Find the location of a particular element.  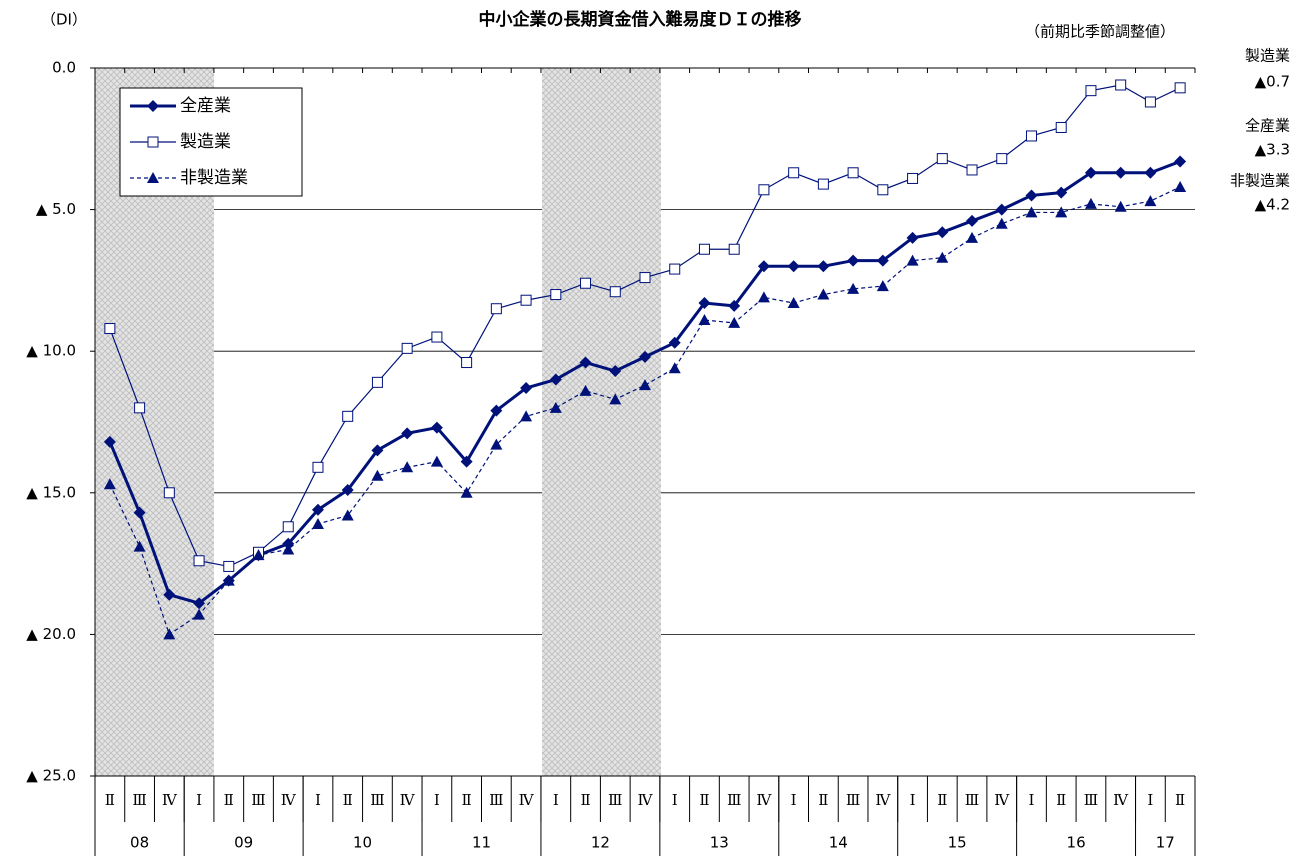

x-group-label: 16 is located at coordinates (1076, 843).